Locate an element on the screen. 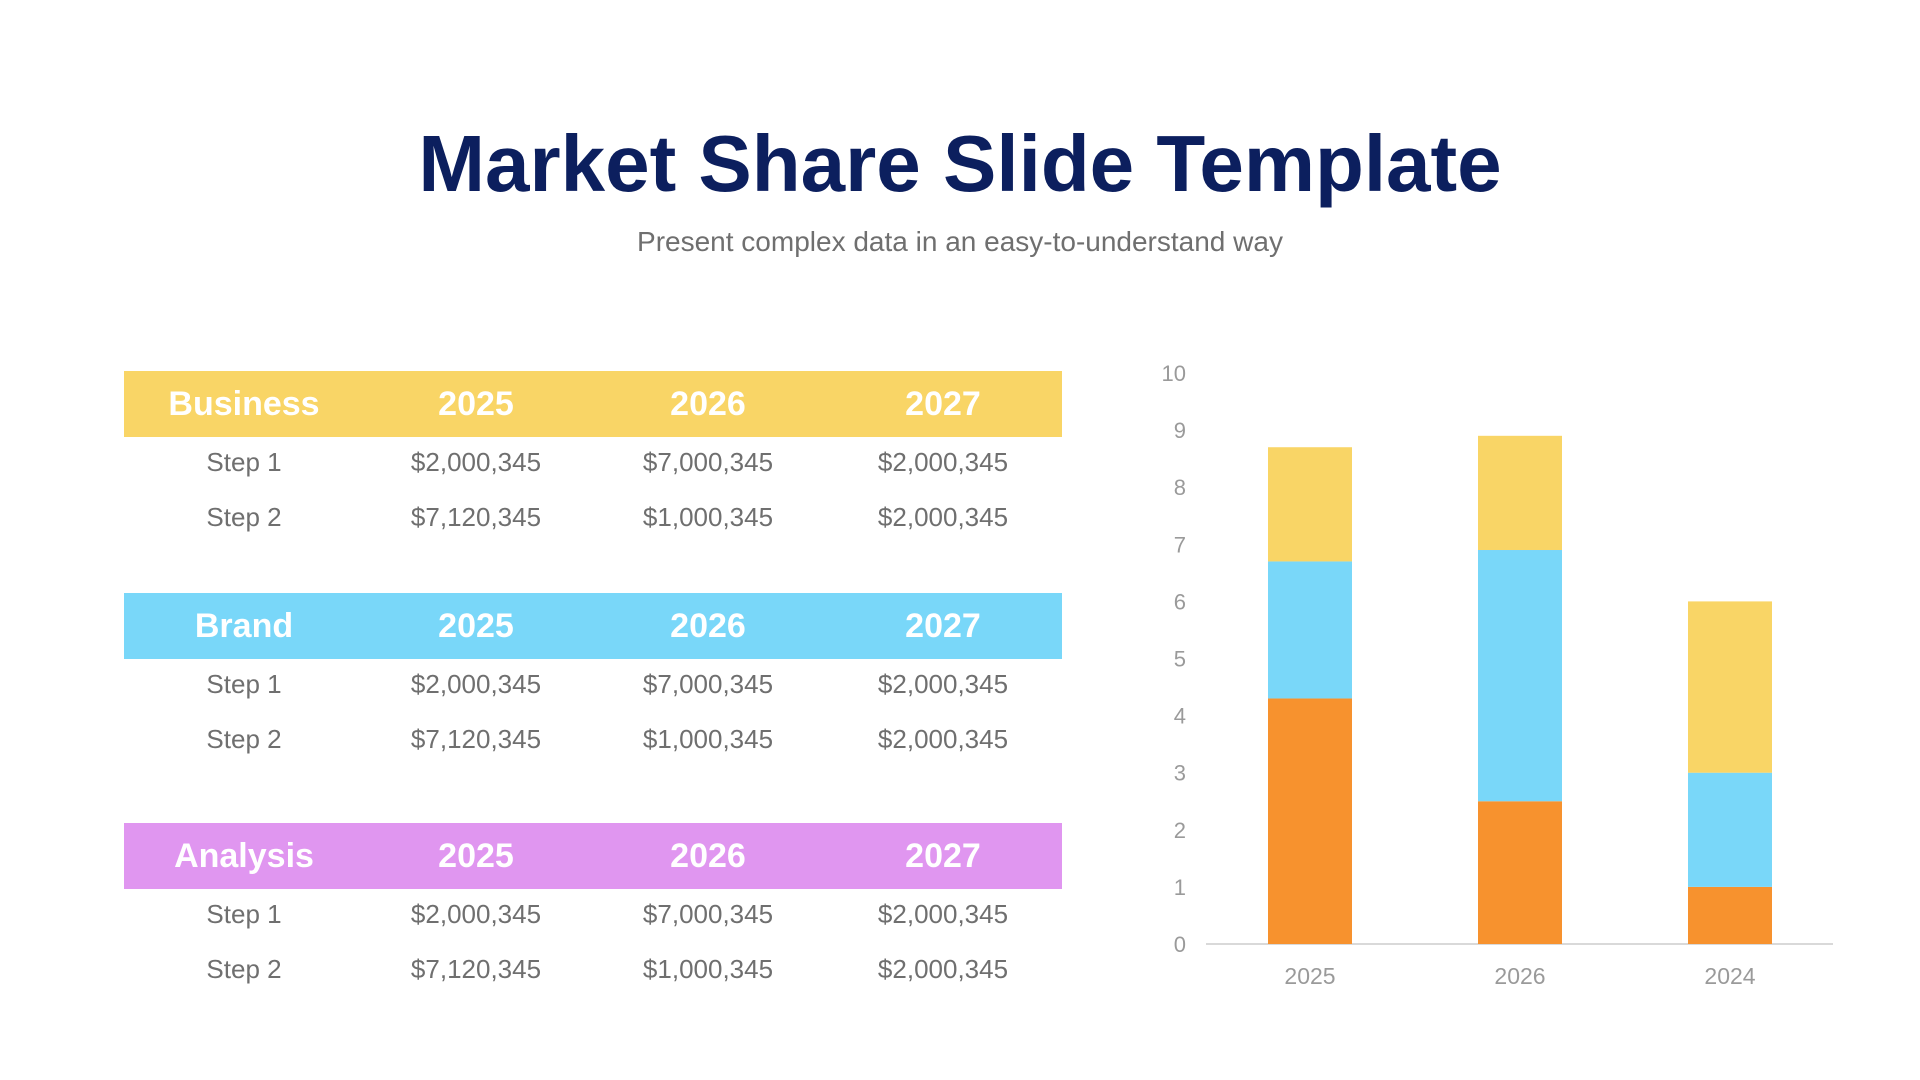  y-tick-label: 10 is located at coordinates (1174, 373).